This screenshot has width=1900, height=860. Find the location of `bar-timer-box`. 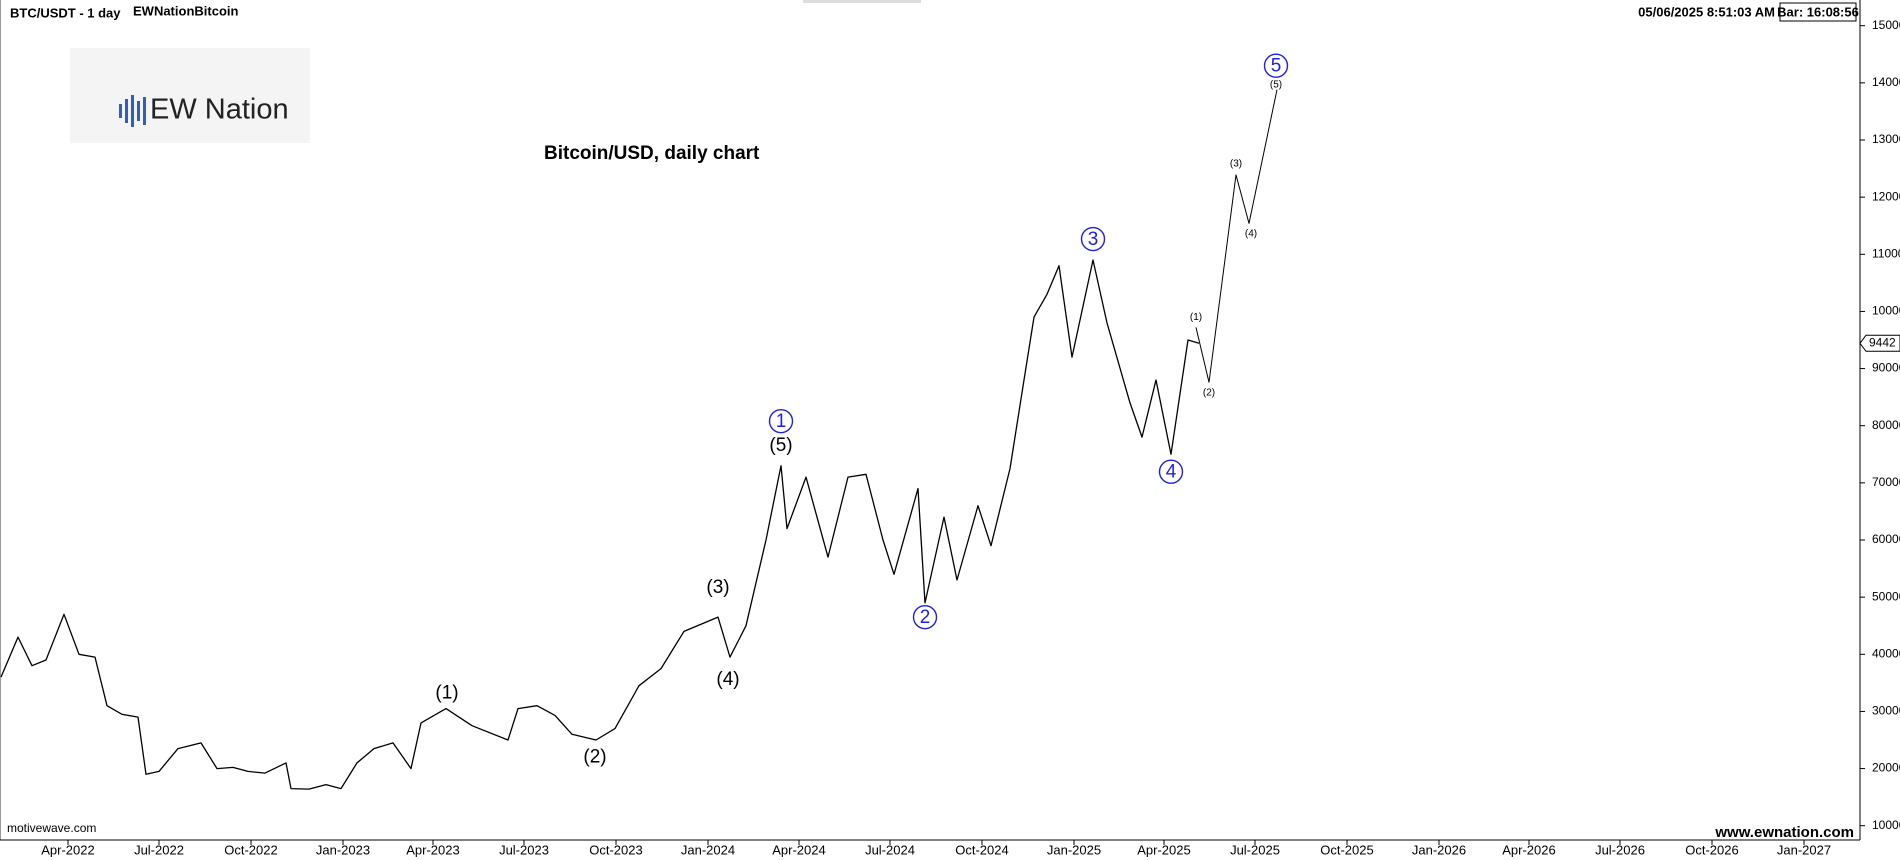

bar-timer-box is located at coordinates (1818, 12).